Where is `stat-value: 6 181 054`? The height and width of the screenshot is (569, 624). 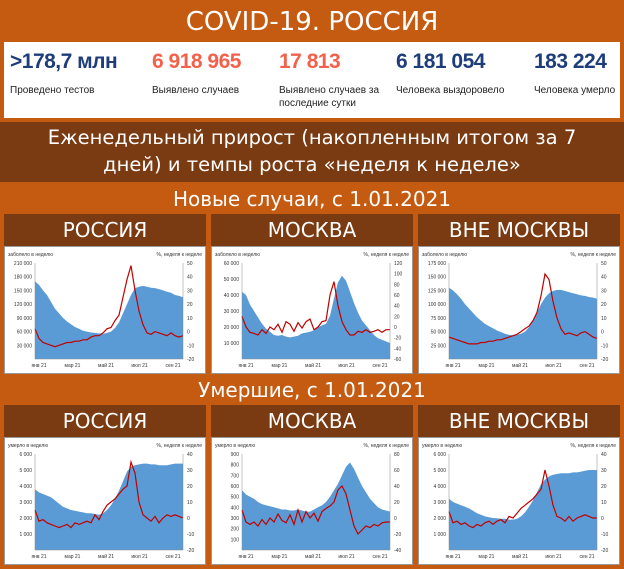
stat-value: 6 181 054 is located at coordinates (440, 61).